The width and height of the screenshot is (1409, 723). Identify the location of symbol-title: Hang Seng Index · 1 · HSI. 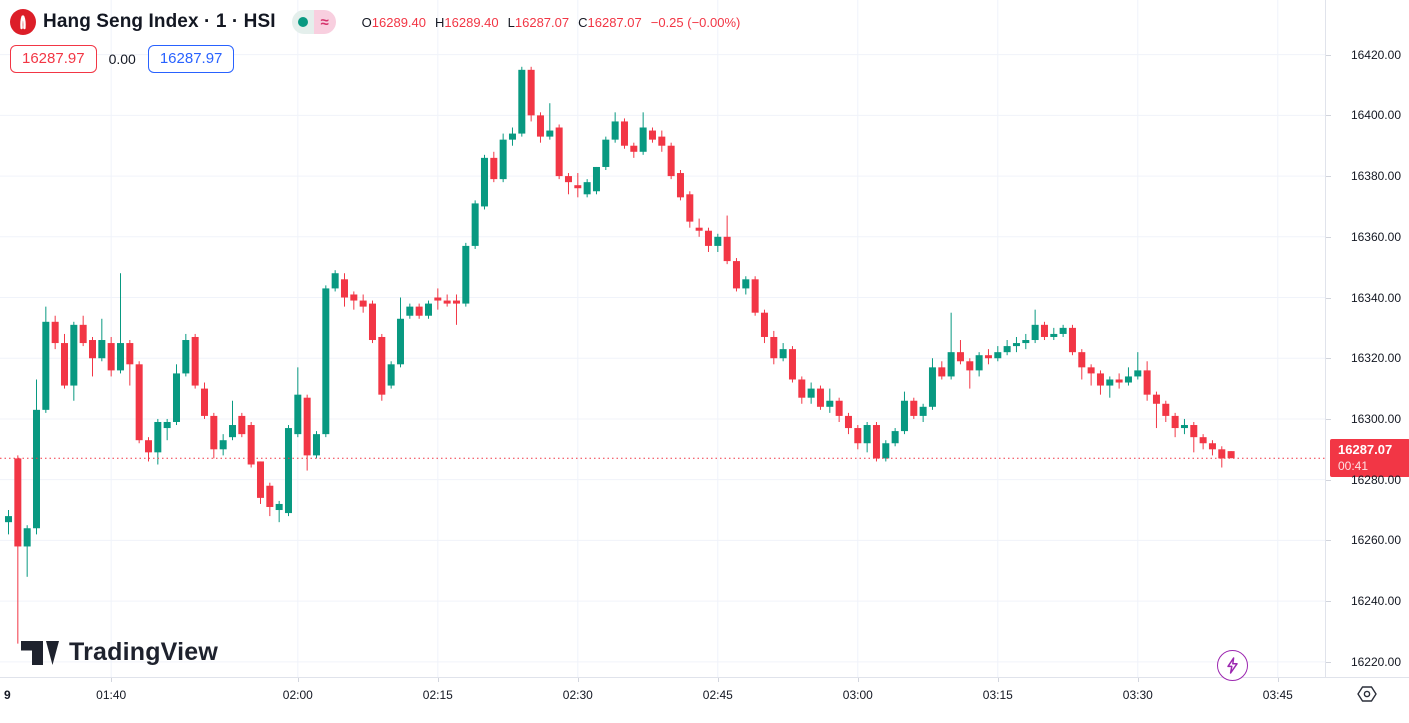
(159, 21).